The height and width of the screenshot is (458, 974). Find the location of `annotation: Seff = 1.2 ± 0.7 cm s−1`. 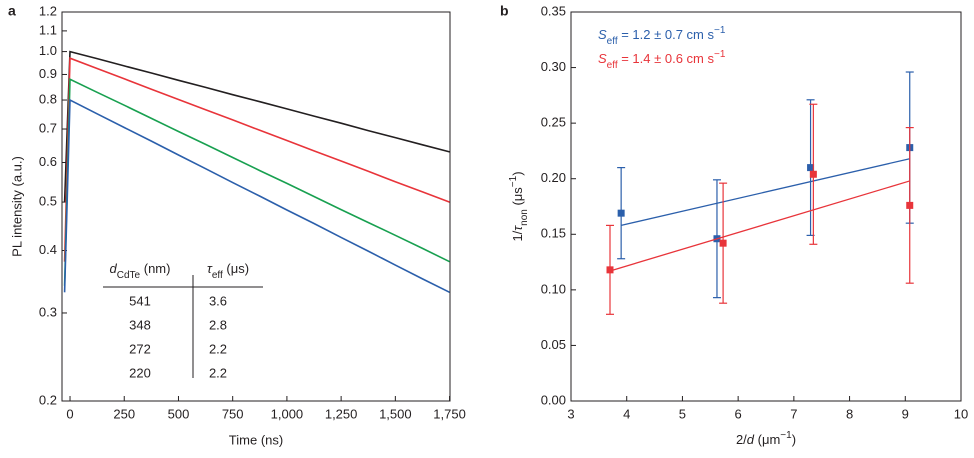

annotation: Seff = 1.2 ± 0.7 cm s−1 is located at coordinates (662, 36).